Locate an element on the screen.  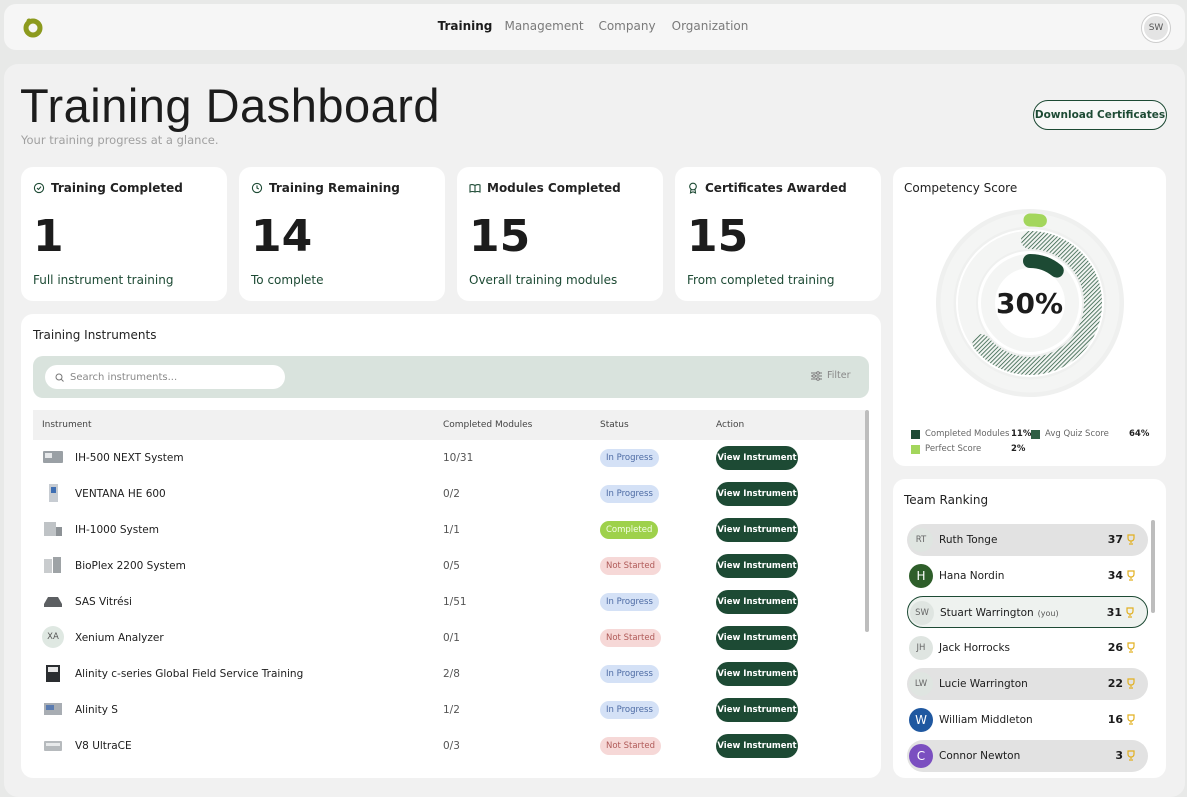
legend-swatch is located at coordinates (915, 449).